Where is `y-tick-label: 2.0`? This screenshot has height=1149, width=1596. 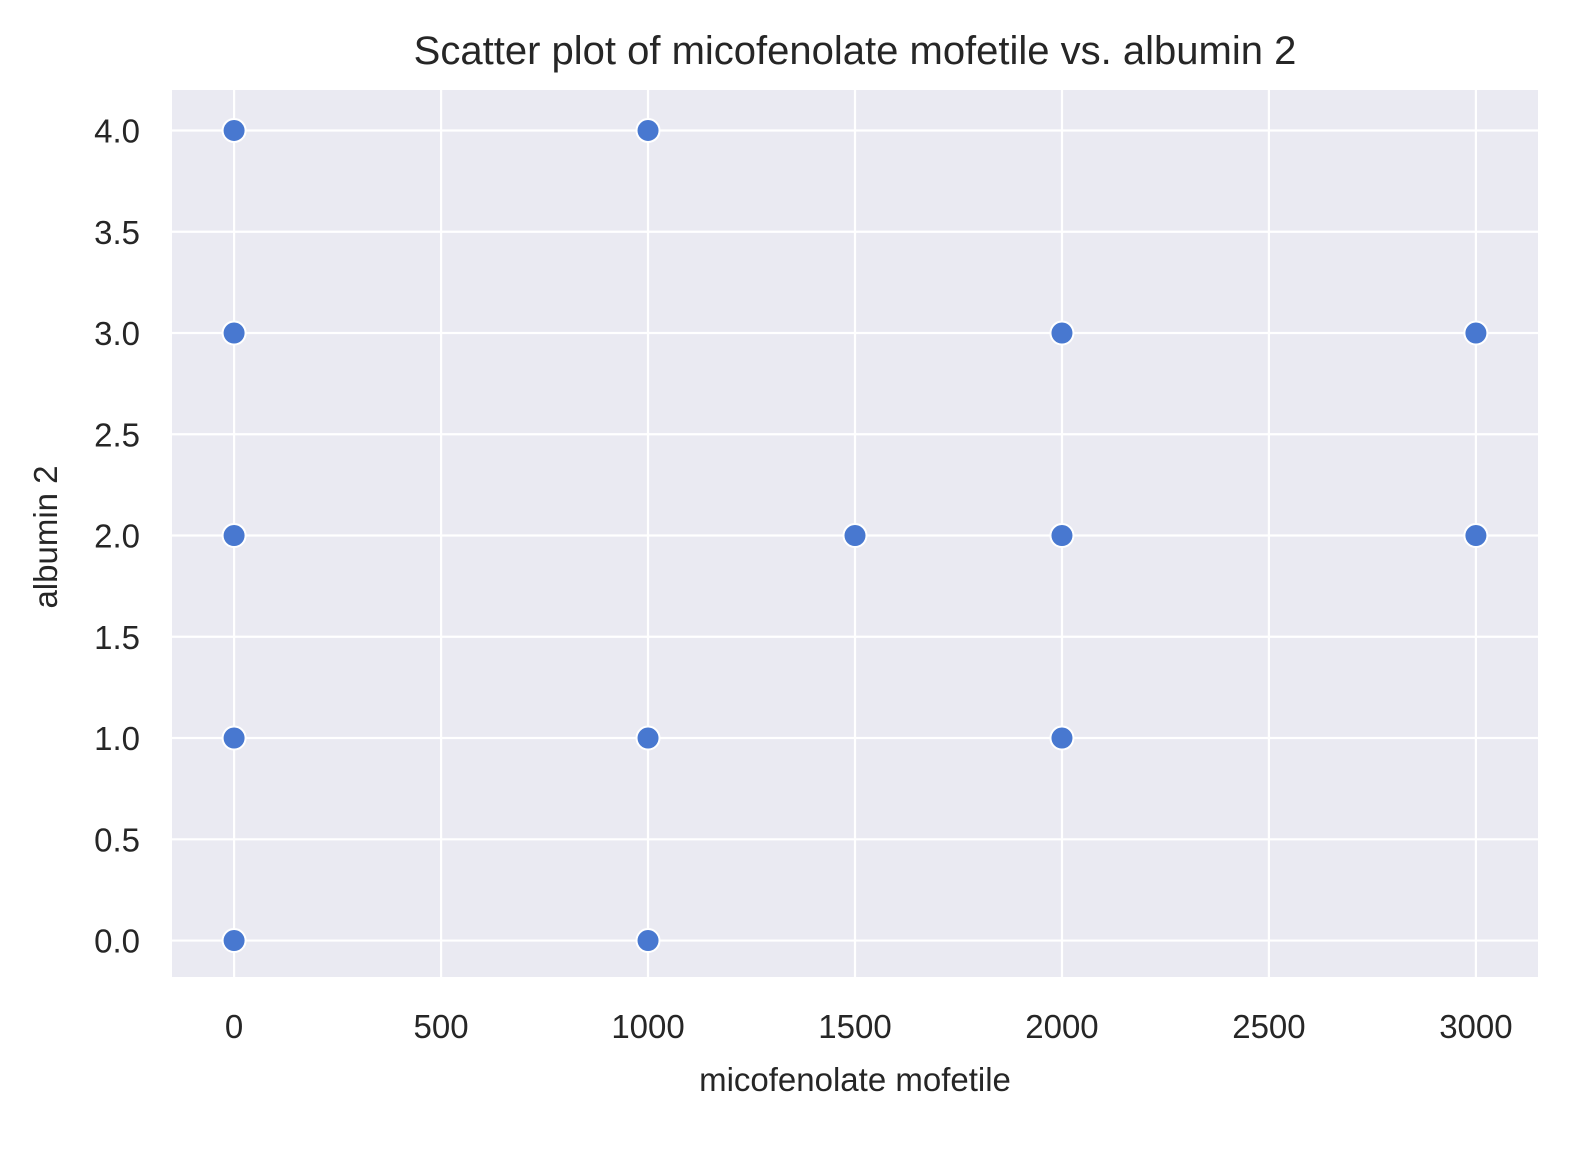
y-tick-label: 2.0 is located at coordinates (117, 536).